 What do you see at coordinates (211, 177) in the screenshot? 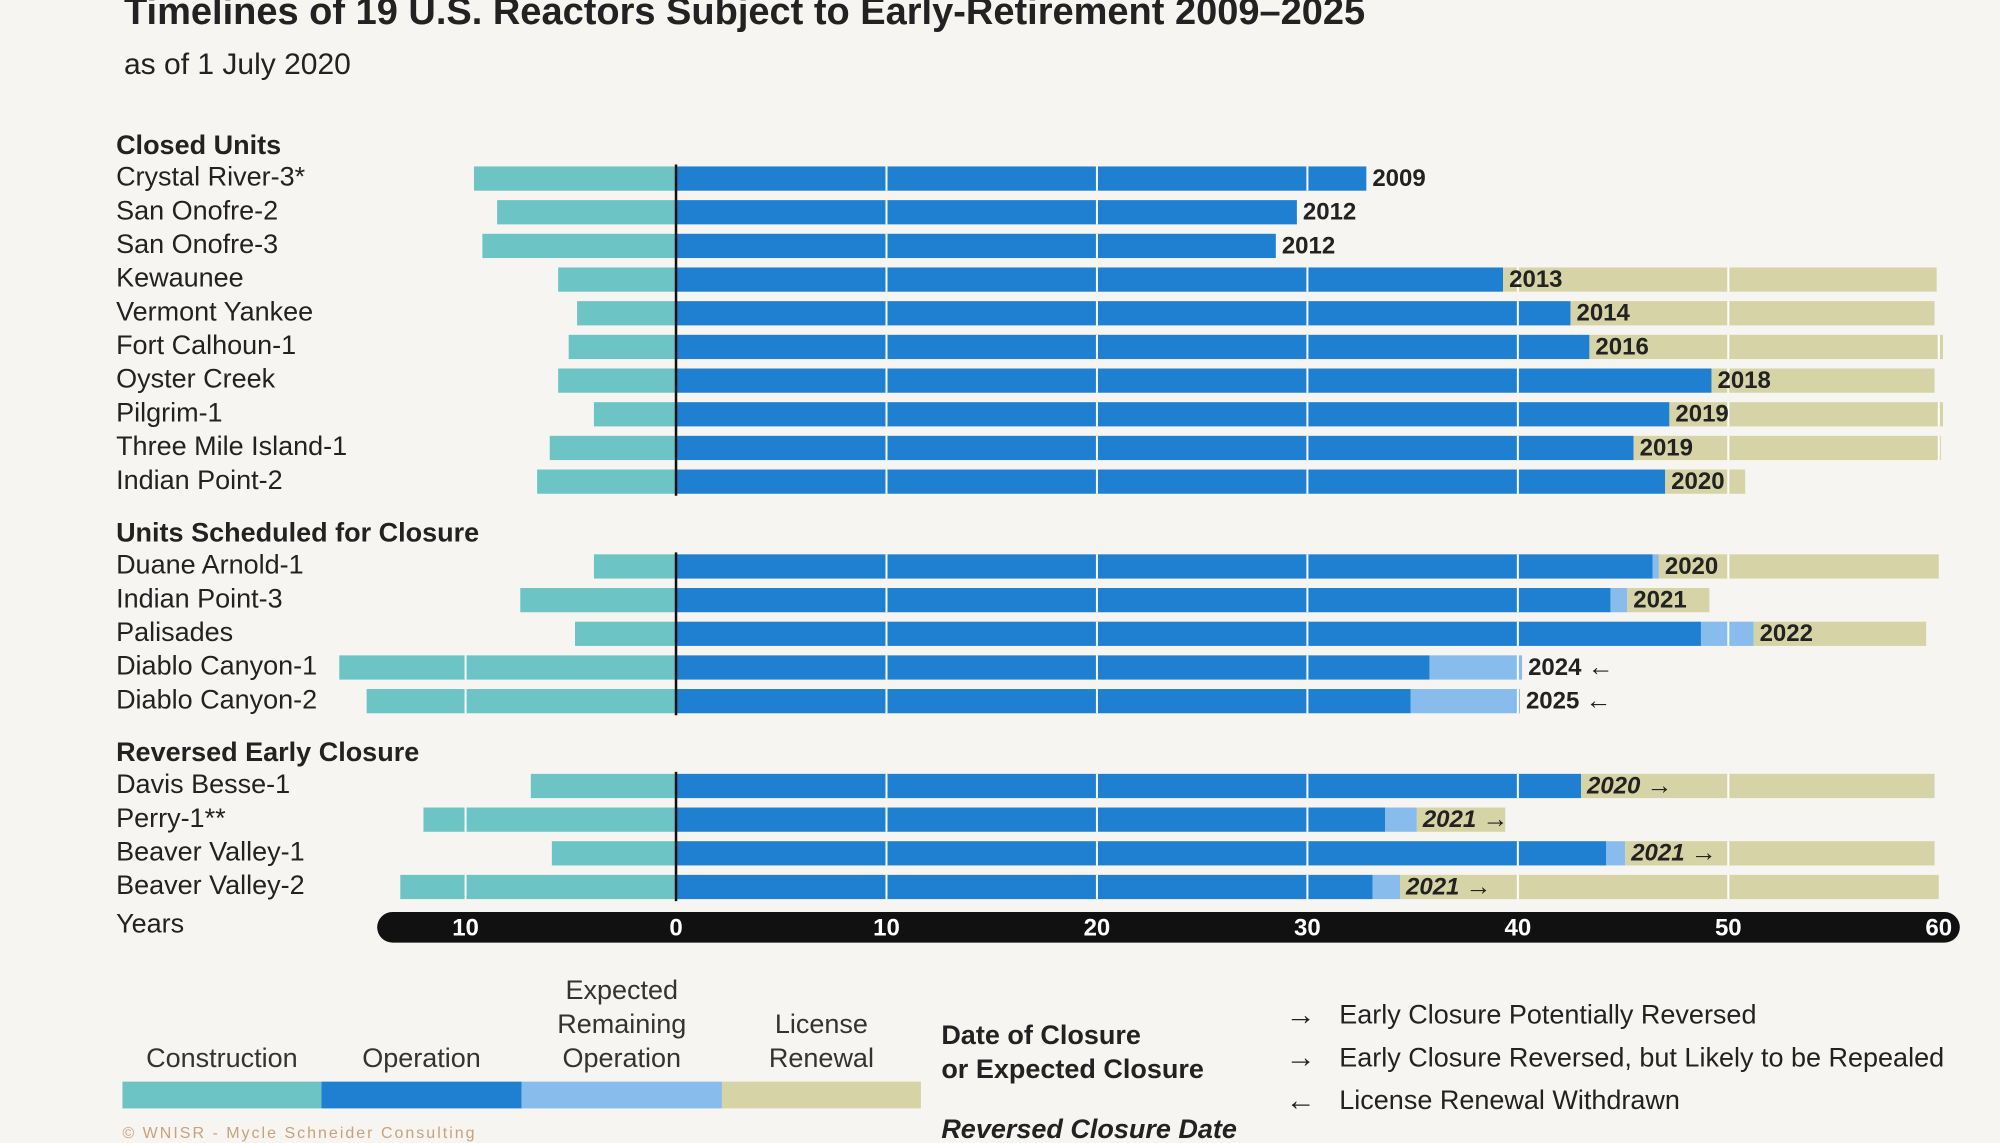
I see `unit-name: Crystal River-3*` at bounding box center [211, 177].